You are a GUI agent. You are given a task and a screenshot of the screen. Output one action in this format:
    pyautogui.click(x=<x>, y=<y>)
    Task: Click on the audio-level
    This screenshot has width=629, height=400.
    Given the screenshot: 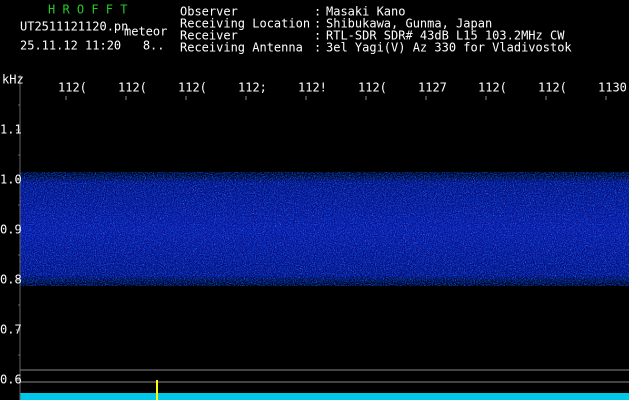 What is the action you would take?
    pyautogui.click(x=324, y=396)
    